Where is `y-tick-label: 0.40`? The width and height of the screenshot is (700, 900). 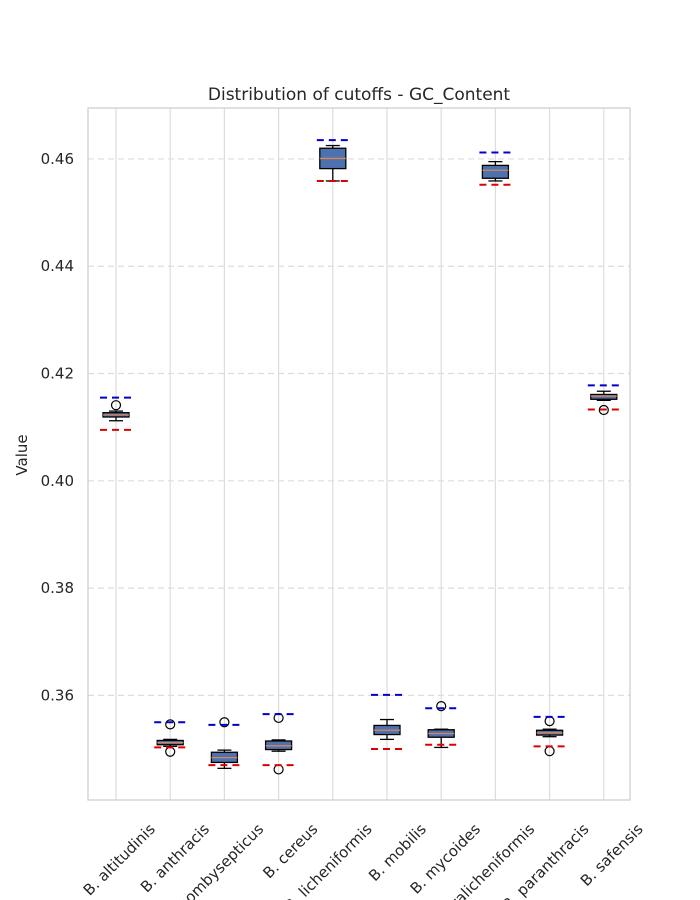
y-tick-label: 0.40 is located at coordinates (57, 481).